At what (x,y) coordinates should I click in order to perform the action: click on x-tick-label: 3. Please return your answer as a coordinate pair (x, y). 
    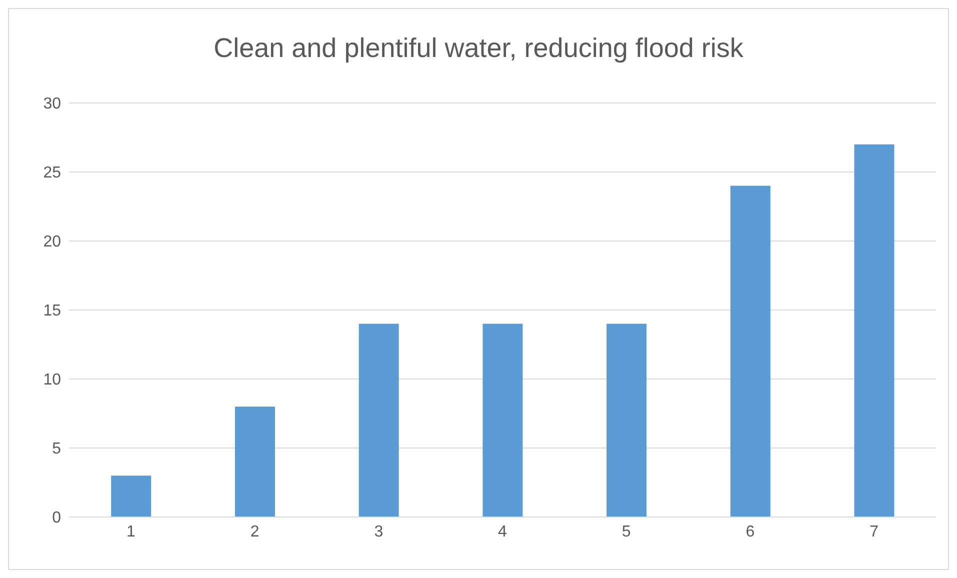
    Looking at the image, I should click on (379, 531).